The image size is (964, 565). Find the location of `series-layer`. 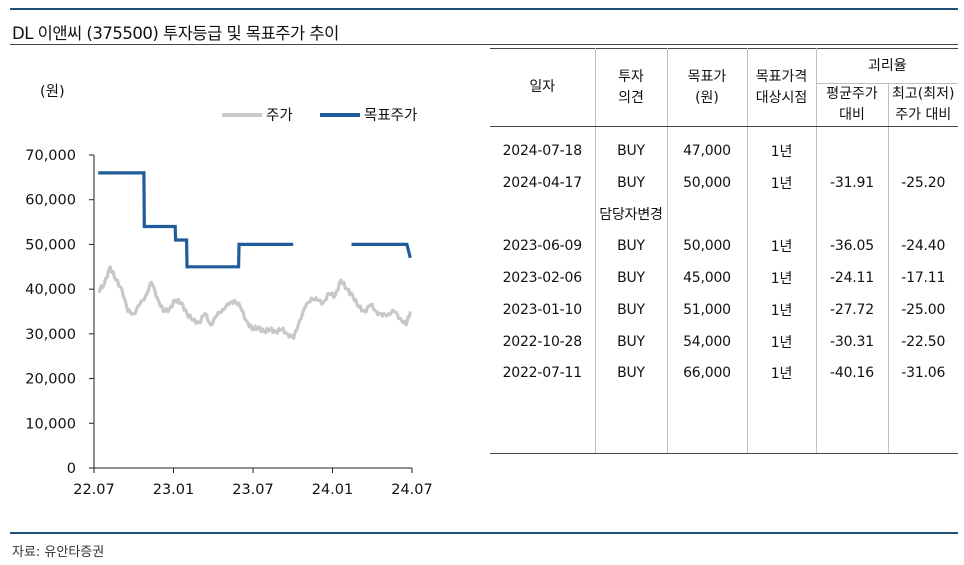

series-layer is located at coordinates (255, 255).